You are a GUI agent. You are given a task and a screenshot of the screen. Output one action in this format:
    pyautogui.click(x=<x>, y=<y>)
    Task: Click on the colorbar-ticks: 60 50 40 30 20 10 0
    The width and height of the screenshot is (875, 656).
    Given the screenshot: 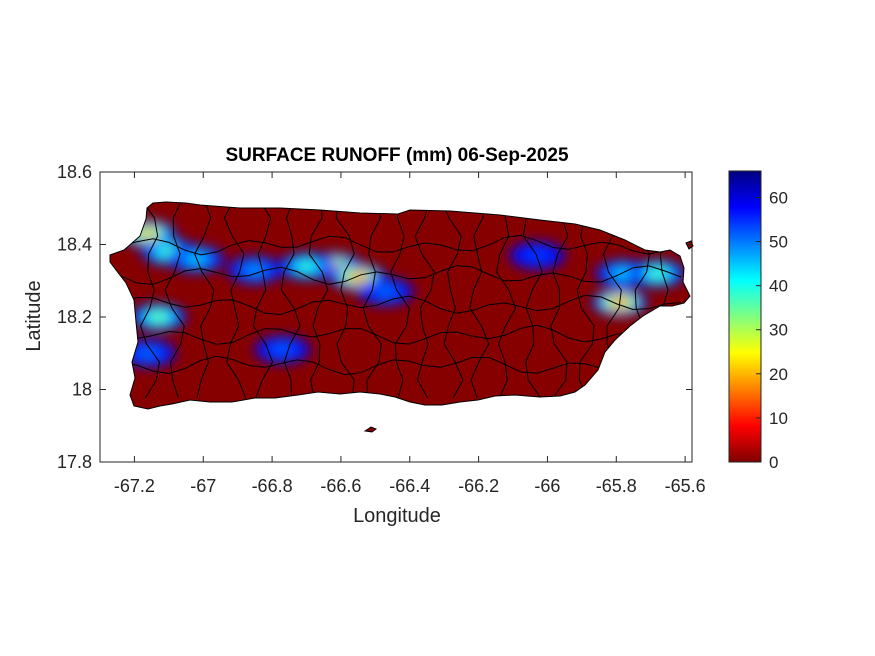 What is the action you would take?
    pyautogui.click(x=772, y=330)
    